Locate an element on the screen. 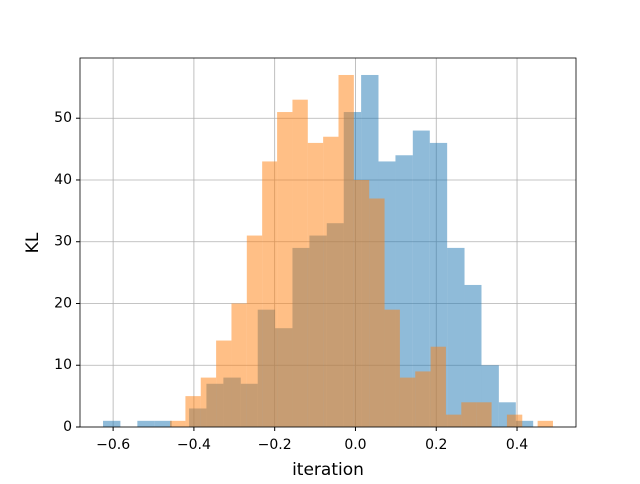 The image size is (640, 484). y-tick-label: 20 is located at coordinates (63, 303).